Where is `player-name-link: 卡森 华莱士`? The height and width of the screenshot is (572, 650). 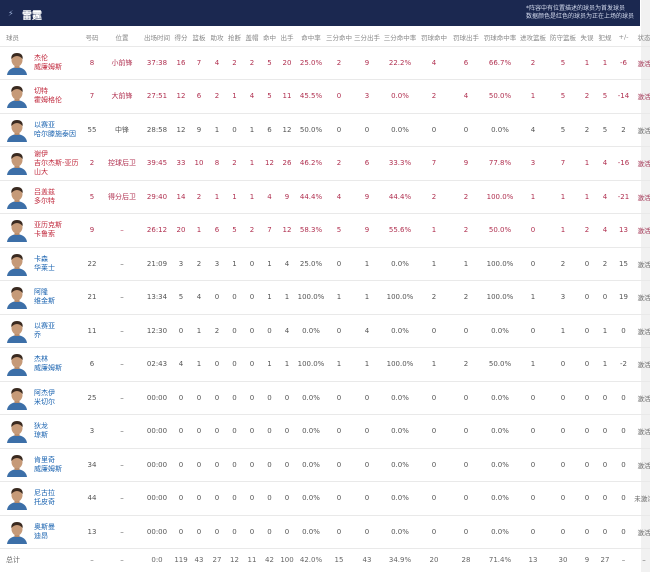
player-name-link: 卡森 华莱士 is located at coordinates (57, 264).